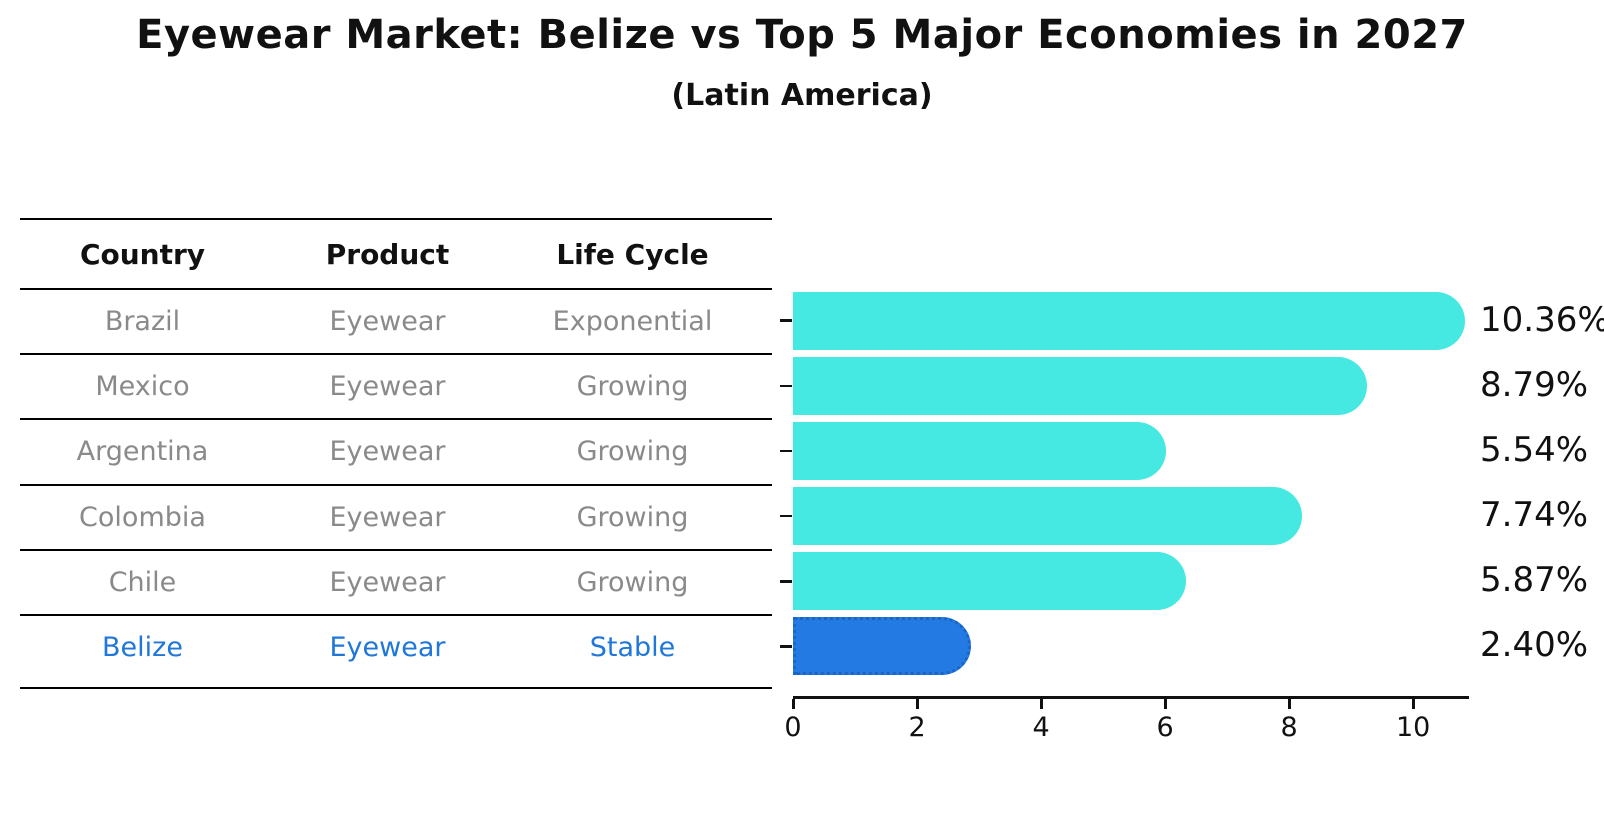 The width and height of the screenshot is (1604, 823). I want to click on bar-value-label: 8.79%, so click(1534, 384).